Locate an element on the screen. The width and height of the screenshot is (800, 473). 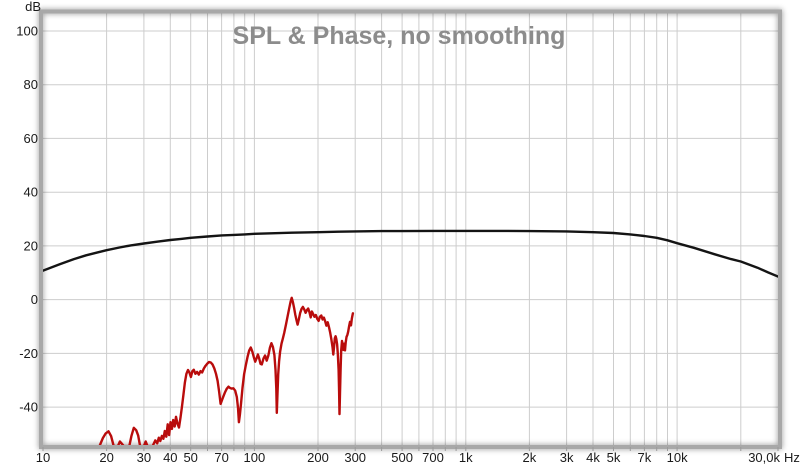
x-tick-label: 30,0k is located at coordinates (764, 457).